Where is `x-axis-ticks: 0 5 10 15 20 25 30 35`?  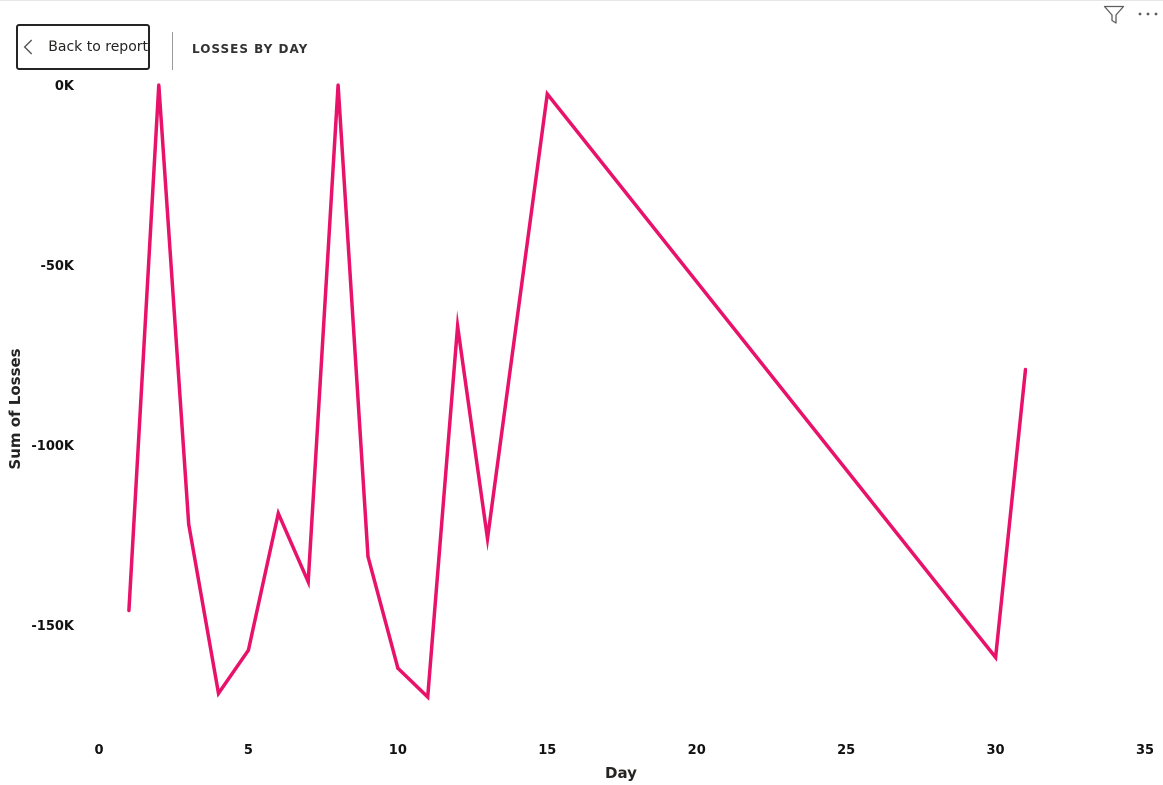
x-axis-ticks: 0 5 10 15 20 25 30 35 is located at coordinates (624, 750).